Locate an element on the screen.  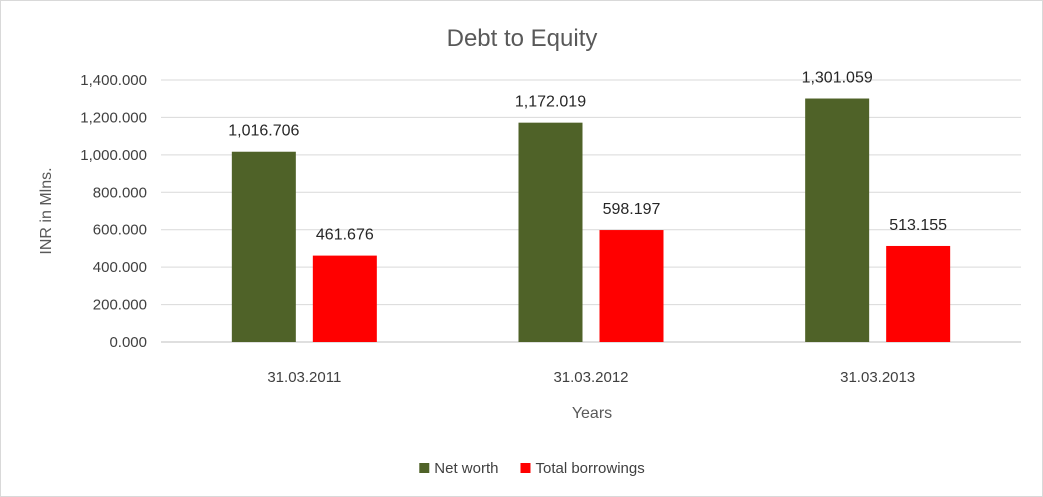
y-tick-label: 400.000 is located at coordinates (120, 267).